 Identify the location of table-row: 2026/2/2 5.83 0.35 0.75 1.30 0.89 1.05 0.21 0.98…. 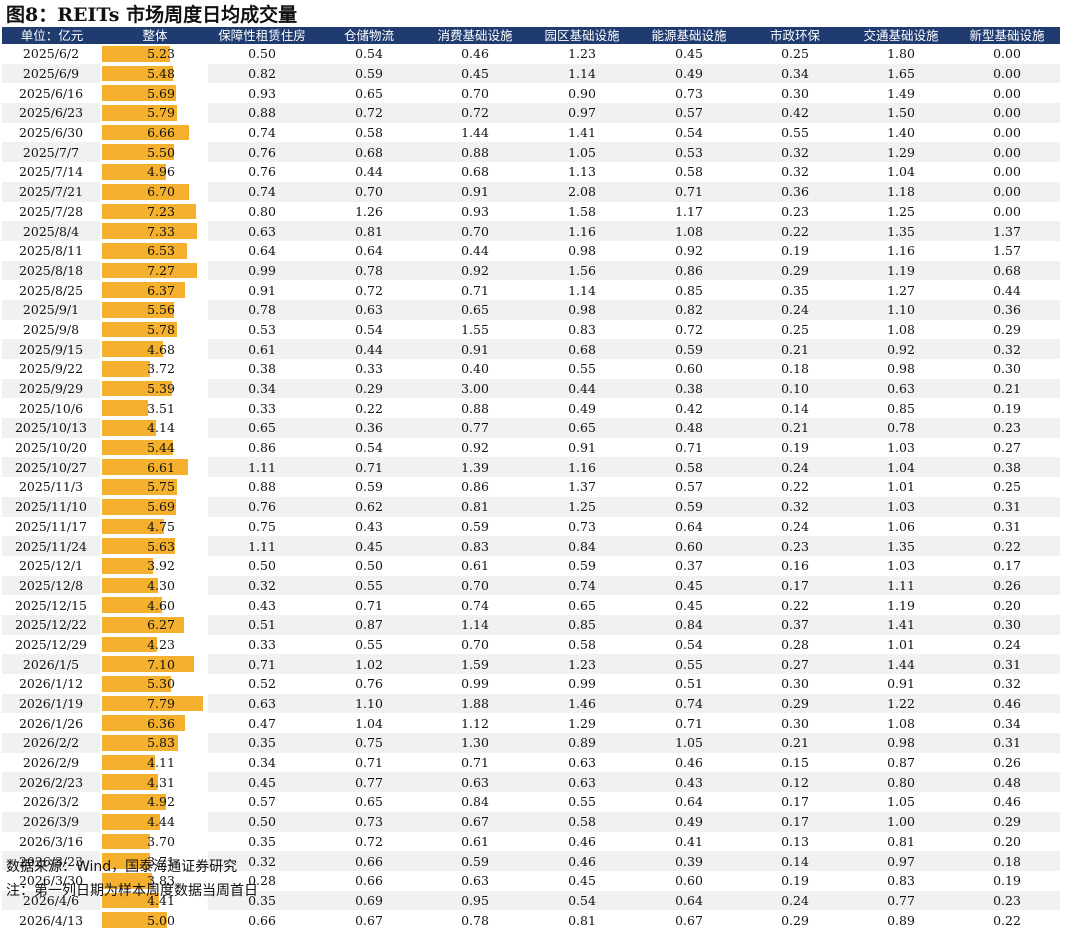
(531, 743).